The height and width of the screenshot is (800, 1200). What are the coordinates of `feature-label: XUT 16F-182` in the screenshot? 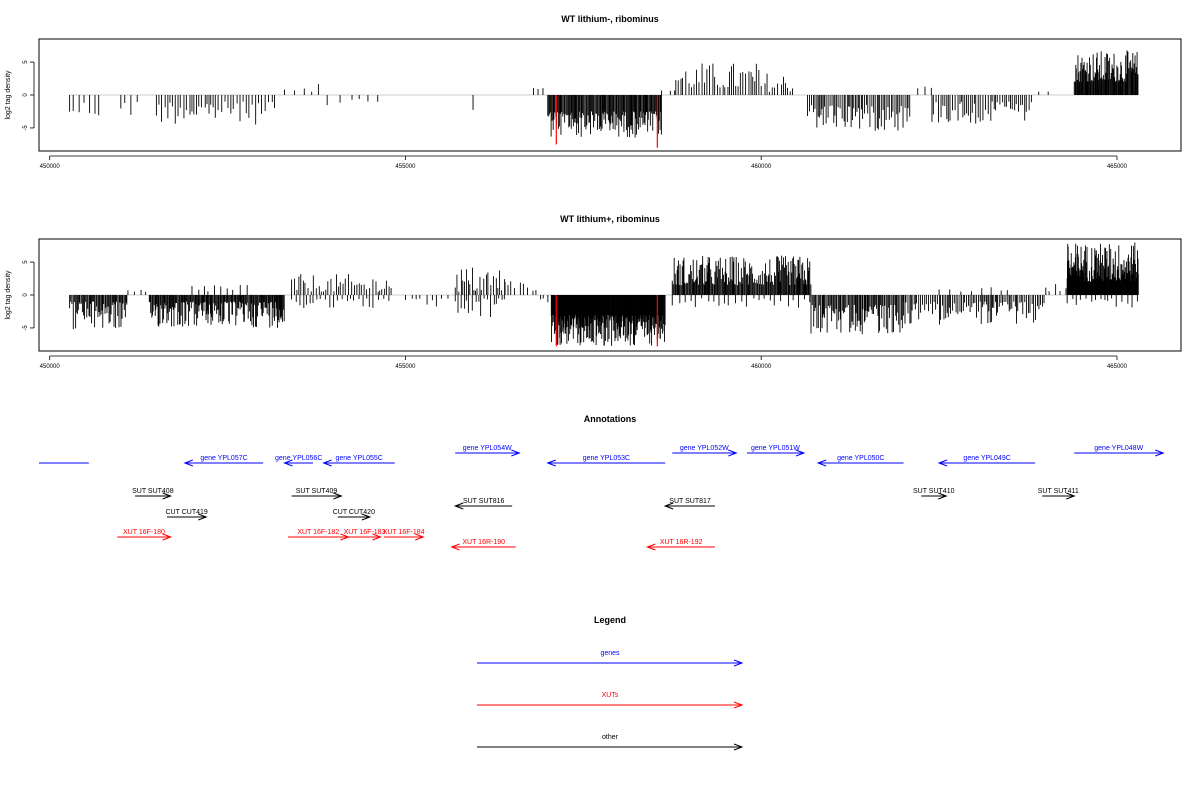 It's located at (318, 532).